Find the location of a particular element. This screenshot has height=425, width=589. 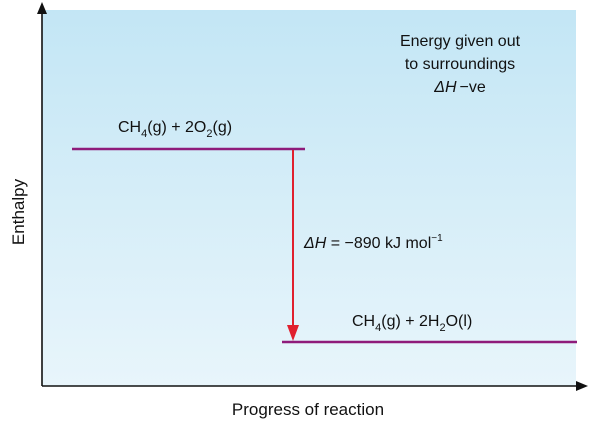

delta-h-units-exponent: −1 is located at coordinates (437, 238).